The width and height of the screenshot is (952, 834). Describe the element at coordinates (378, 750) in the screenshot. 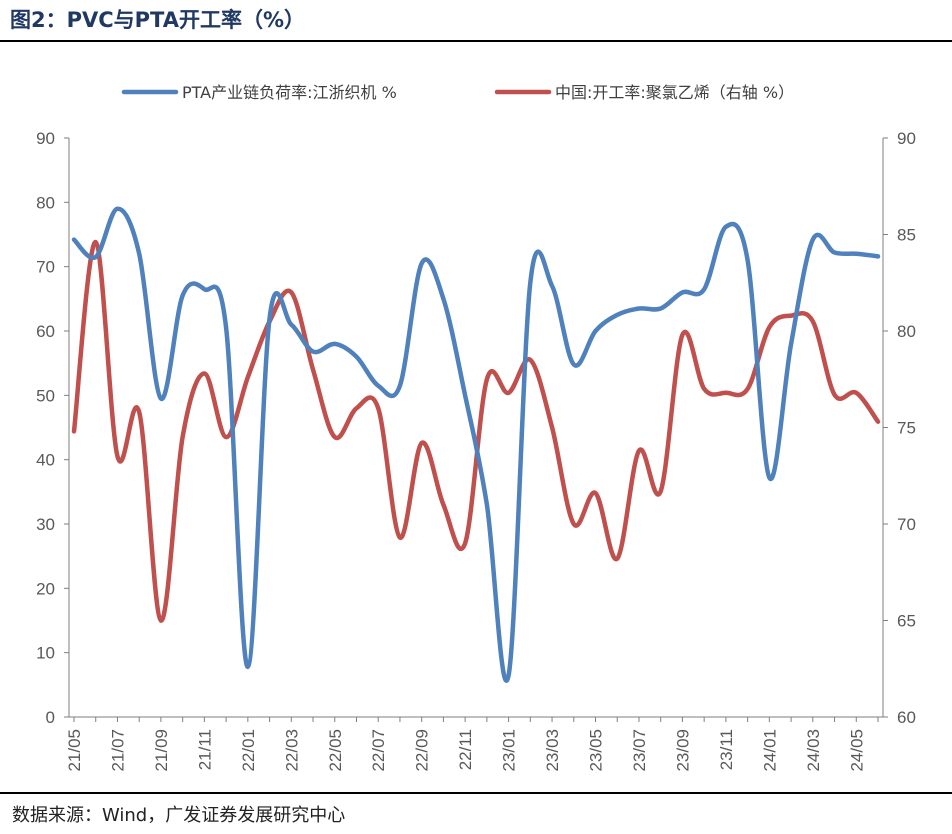

I see `x-tick-label: 22/07` at that location.